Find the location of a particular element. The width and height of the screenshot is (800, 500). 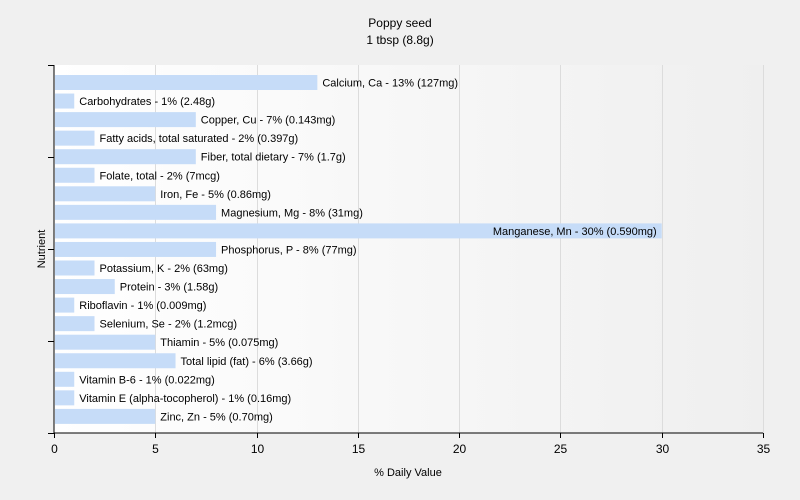

bar-data-label: Vitamin B-6 - 1% (0.022mg) is located at coordinates (147, 380).